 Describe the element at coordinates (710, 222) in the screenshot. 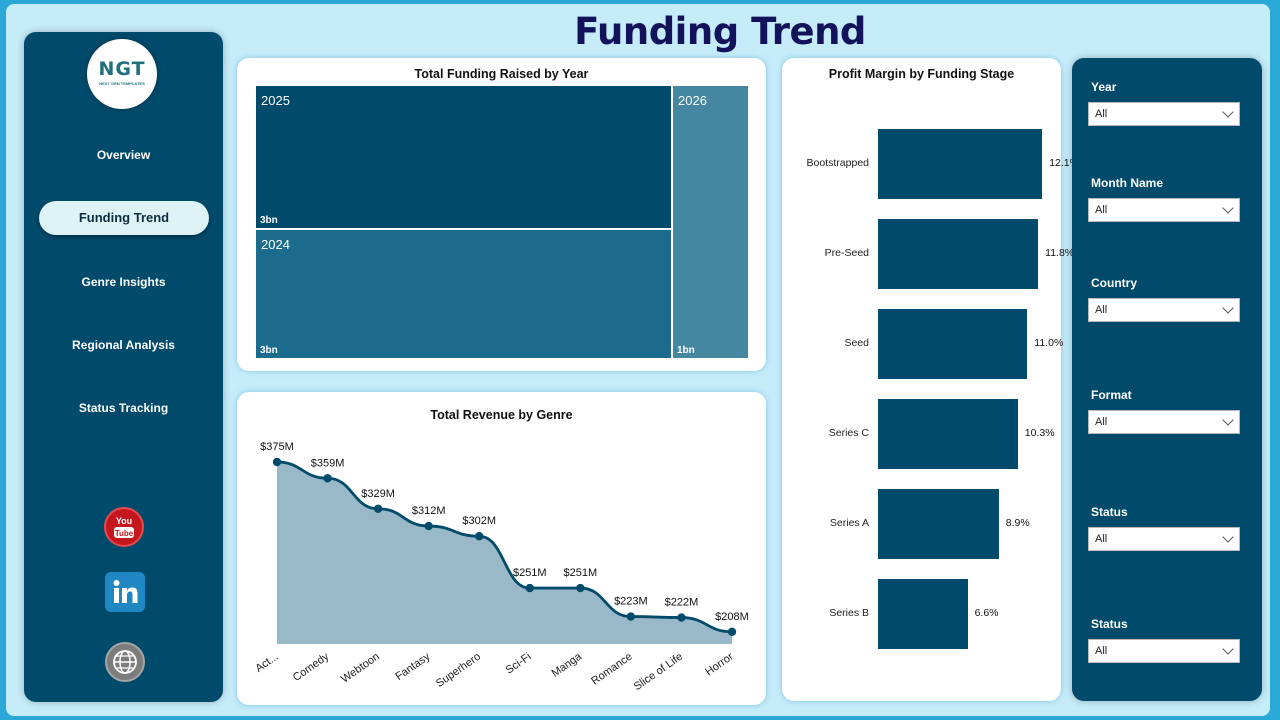

I see `treemap-tile-2026: 2026 1bn` at that location.